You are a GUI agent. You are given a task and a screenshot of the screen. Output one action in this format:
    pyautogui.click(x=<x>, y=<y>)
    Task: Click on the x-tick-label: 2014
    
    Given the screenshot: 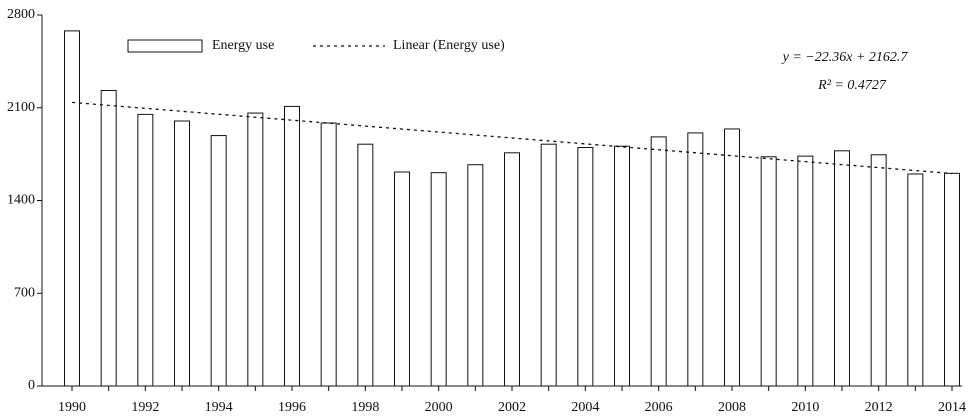 What is the action you would take?
    pyautogui.click(x=952, y=407)
    